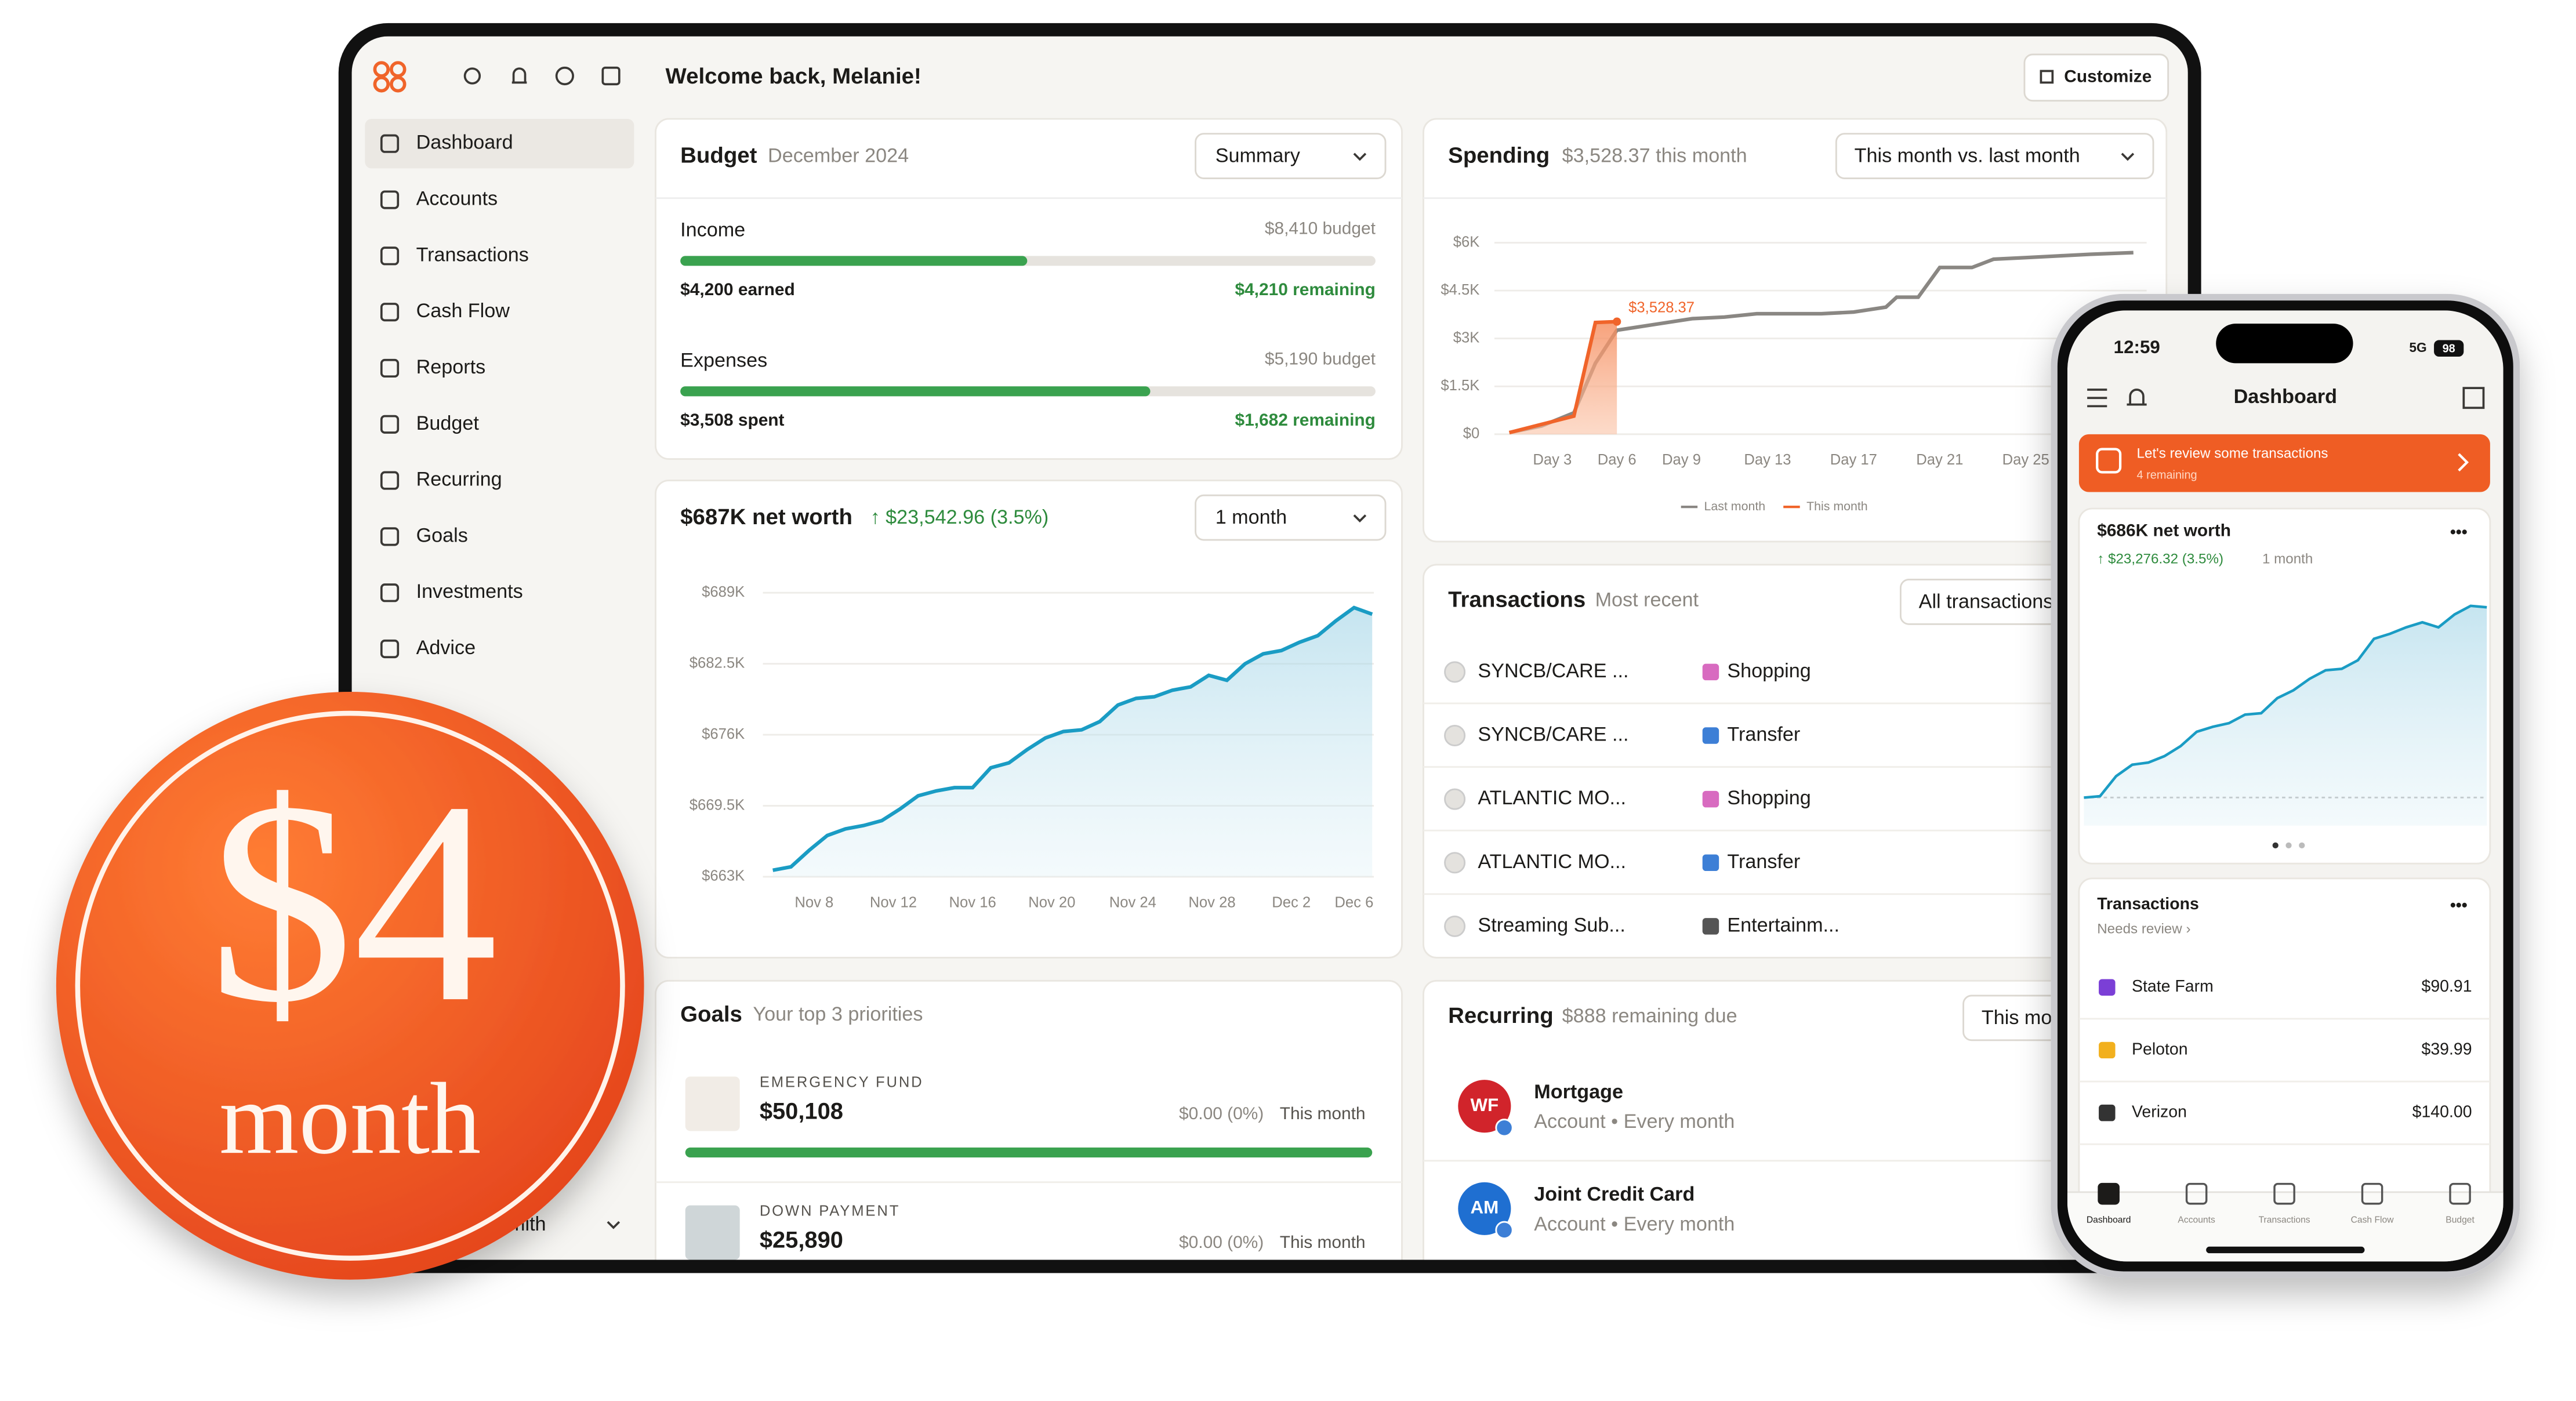 The height and width of the screenshot is (1401, 2576). I want to click on dropdown-label: This month vs. last month, so click(1967, 156).